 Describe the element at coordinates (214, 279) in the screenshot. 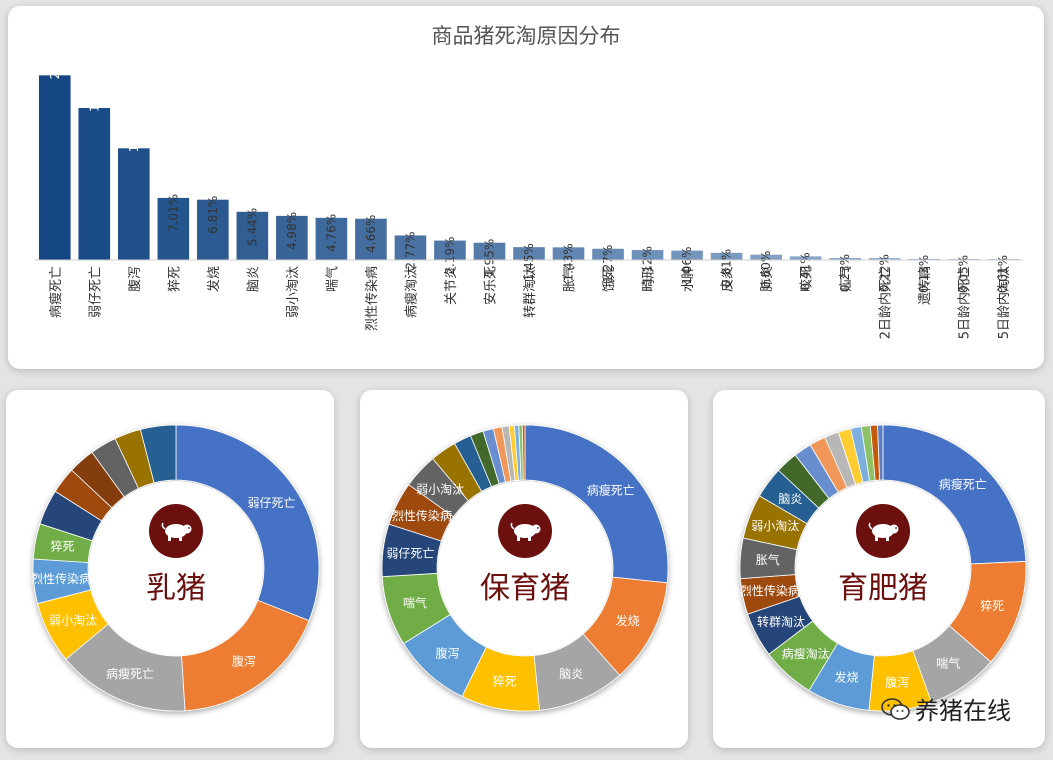

I see `bar-category-label: 发烧` at that location.